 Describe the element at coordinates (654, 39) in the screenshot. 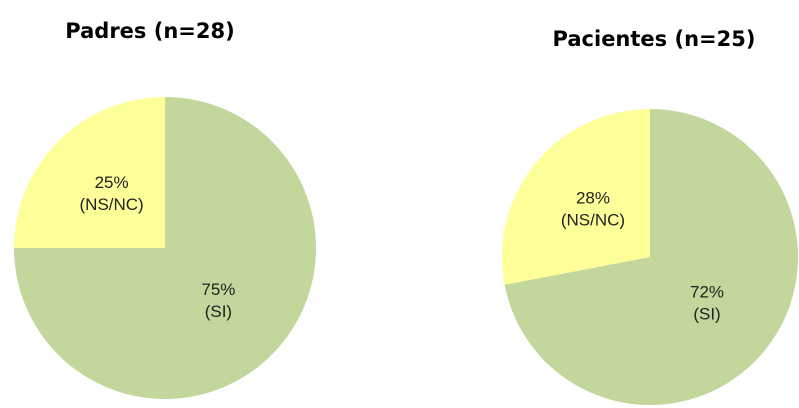

I see `chart-title: Pacientes (n=25)` at that location.